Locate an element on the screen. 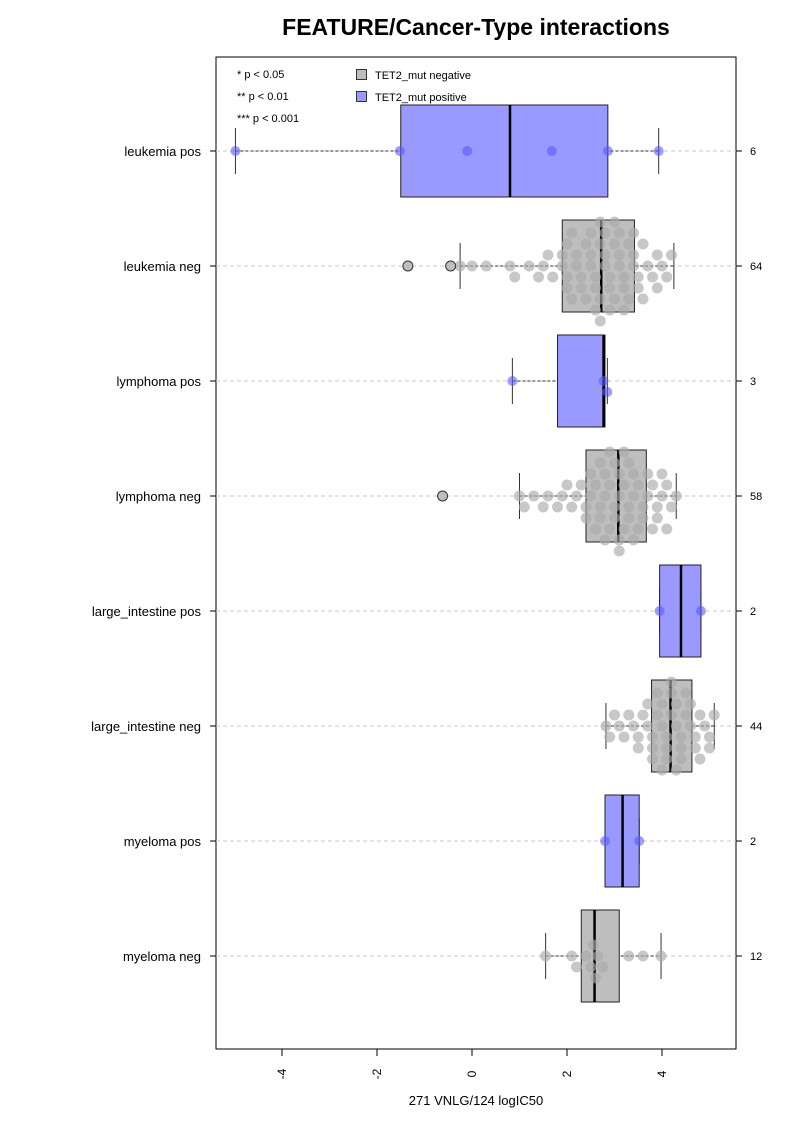  row-count-lymphoma-neg: 58 is located at coordinates (756, 497).